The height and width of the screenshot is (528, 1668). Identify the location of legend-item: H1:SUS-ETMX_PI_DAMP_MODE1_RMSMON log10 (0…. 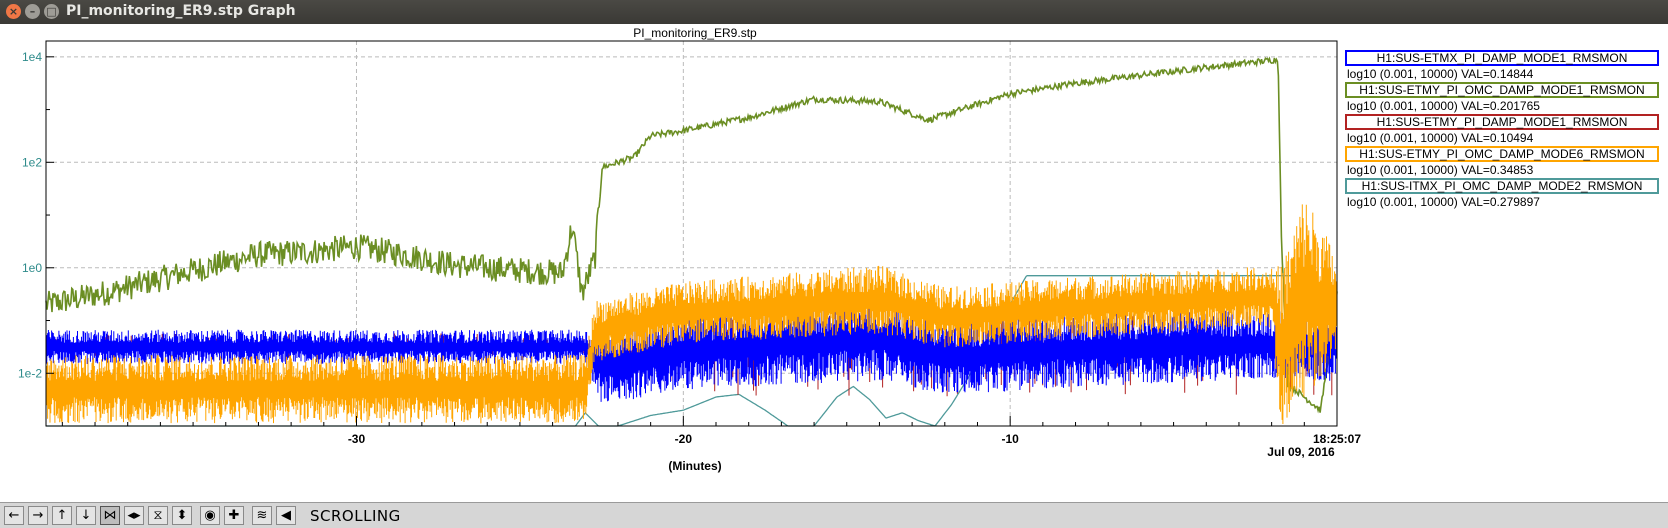
(1505, 66).